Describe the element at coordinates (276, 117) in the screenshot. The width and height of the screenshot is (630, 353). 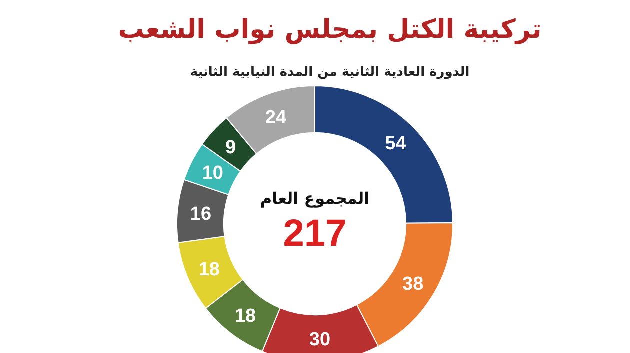
I see `data-label: 24` at that location.